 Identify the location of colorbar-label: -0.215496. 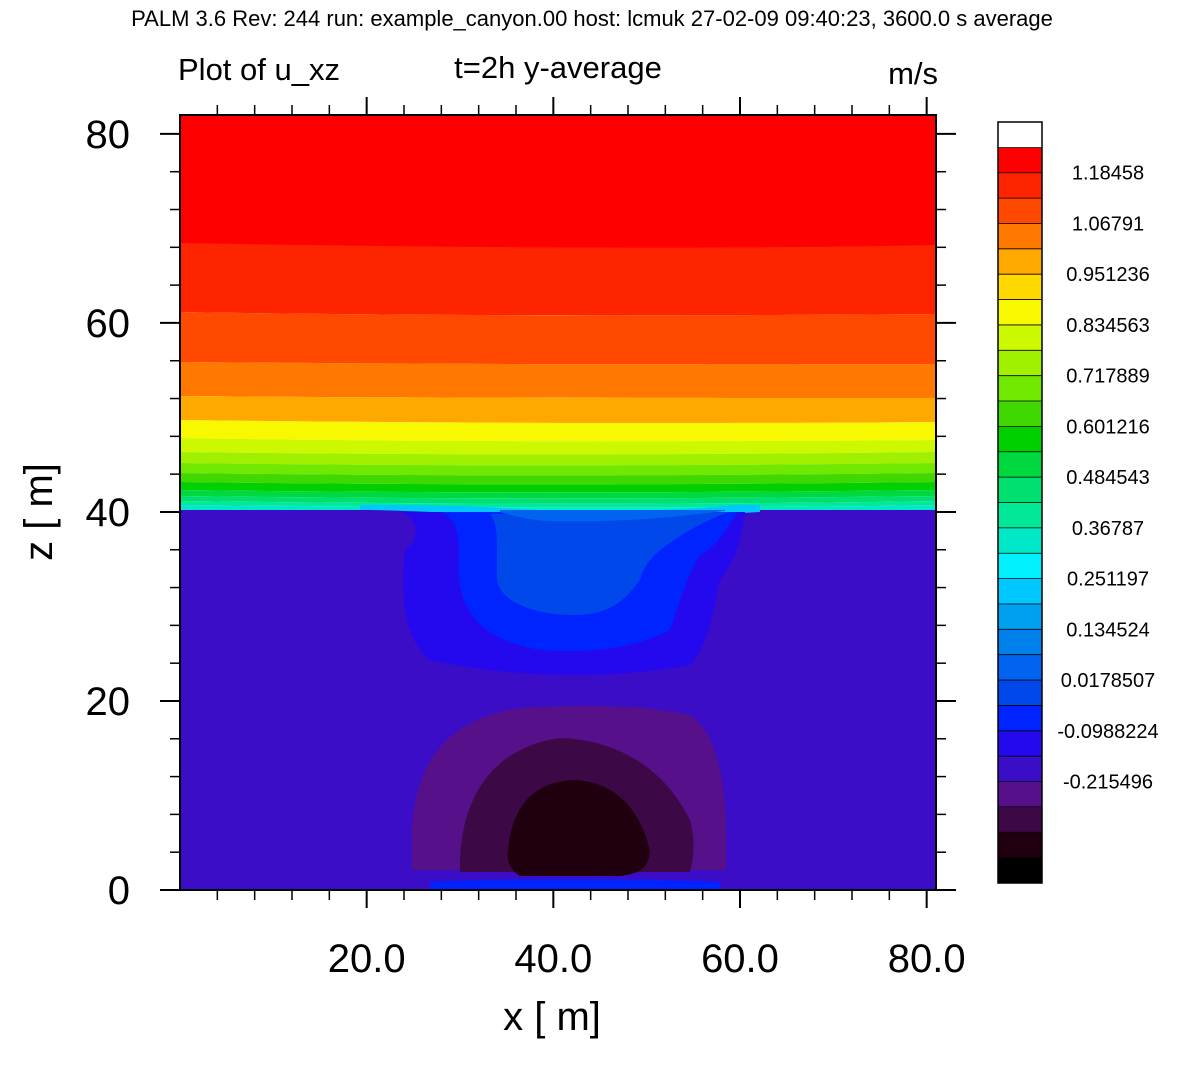
(1108, 783).